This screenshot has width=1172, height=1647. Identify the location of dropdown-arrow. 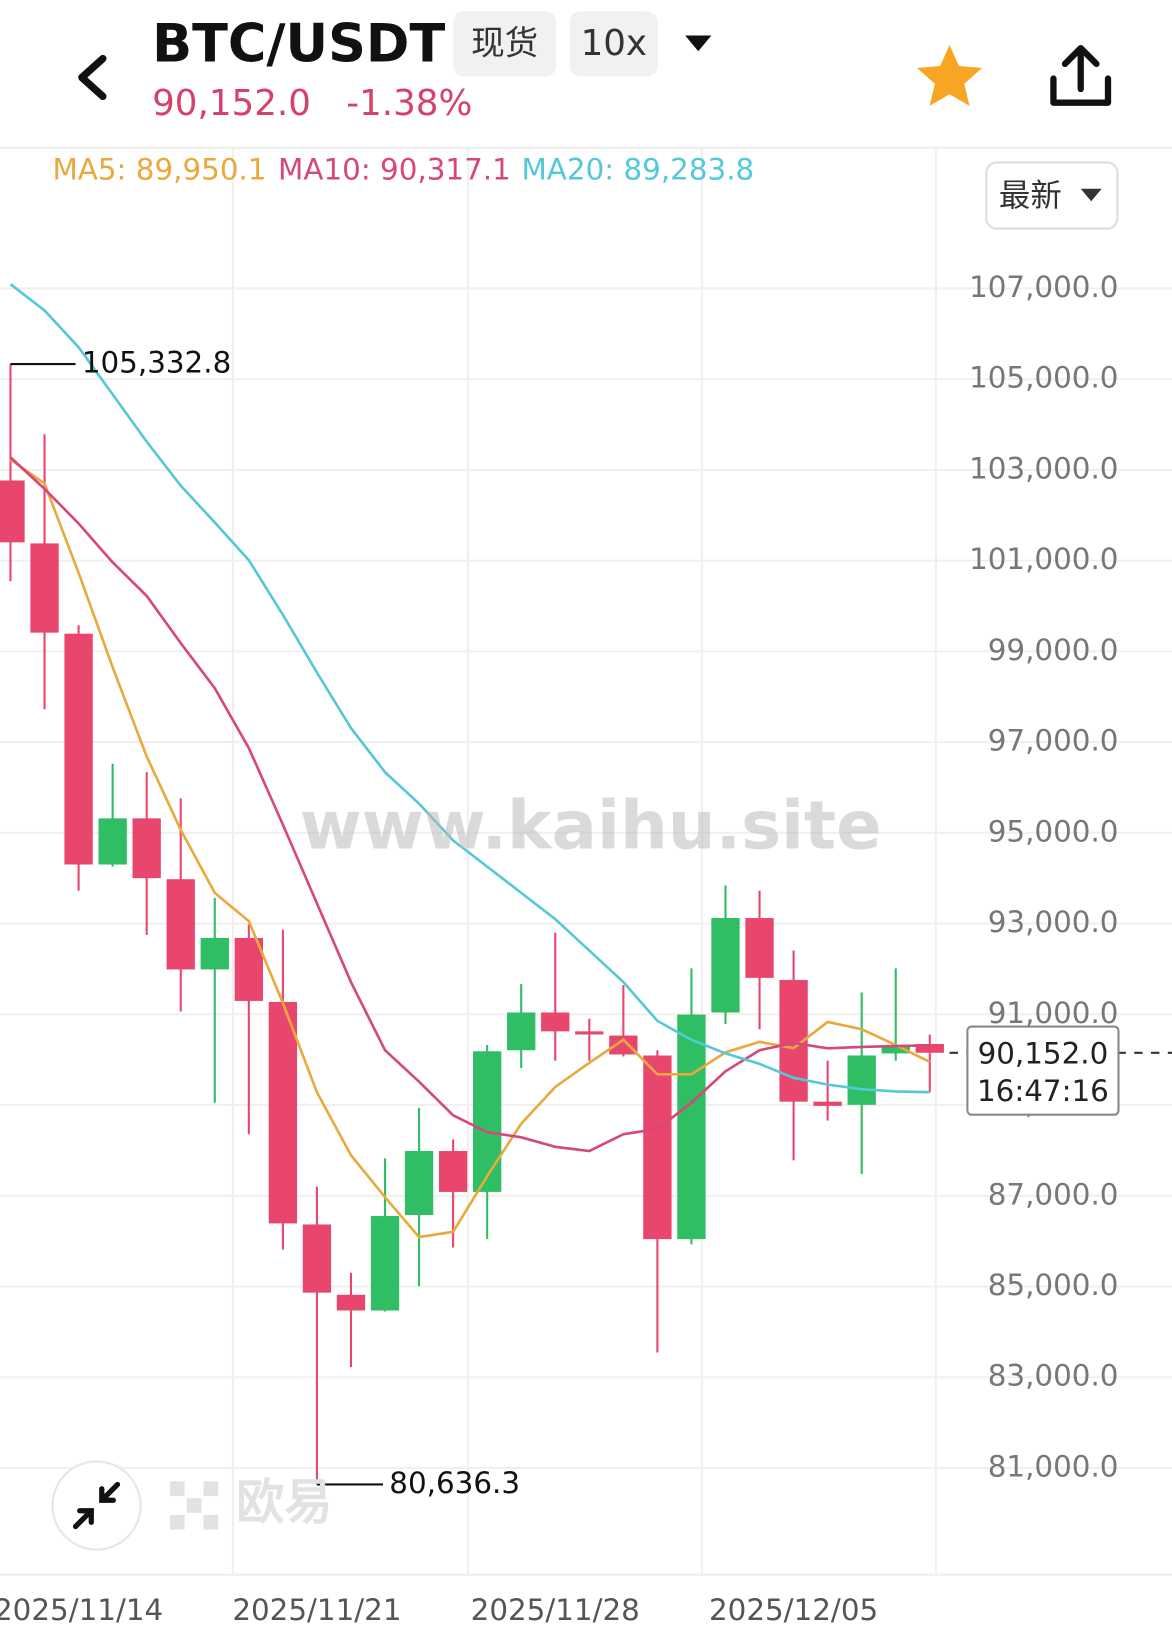
(698, 43).